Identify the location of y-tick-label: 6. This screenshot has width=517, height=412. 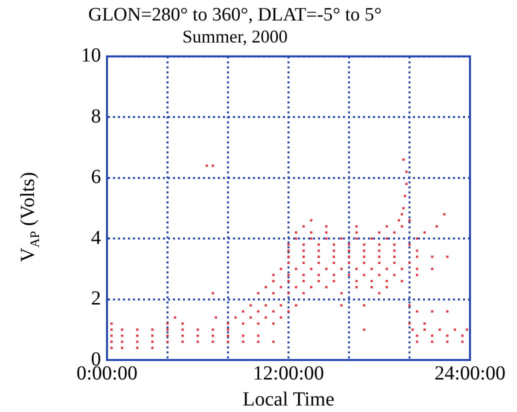
(96, 177).